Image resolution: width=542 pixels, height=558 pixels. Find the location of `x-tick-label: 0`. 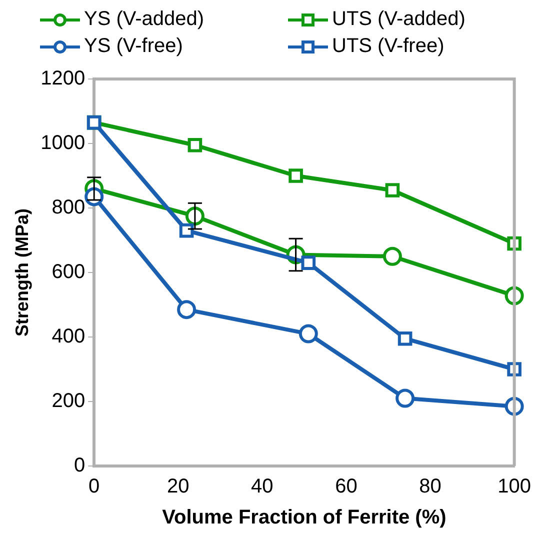

x-tick-label: 0 is located at coordinates (94, 487).